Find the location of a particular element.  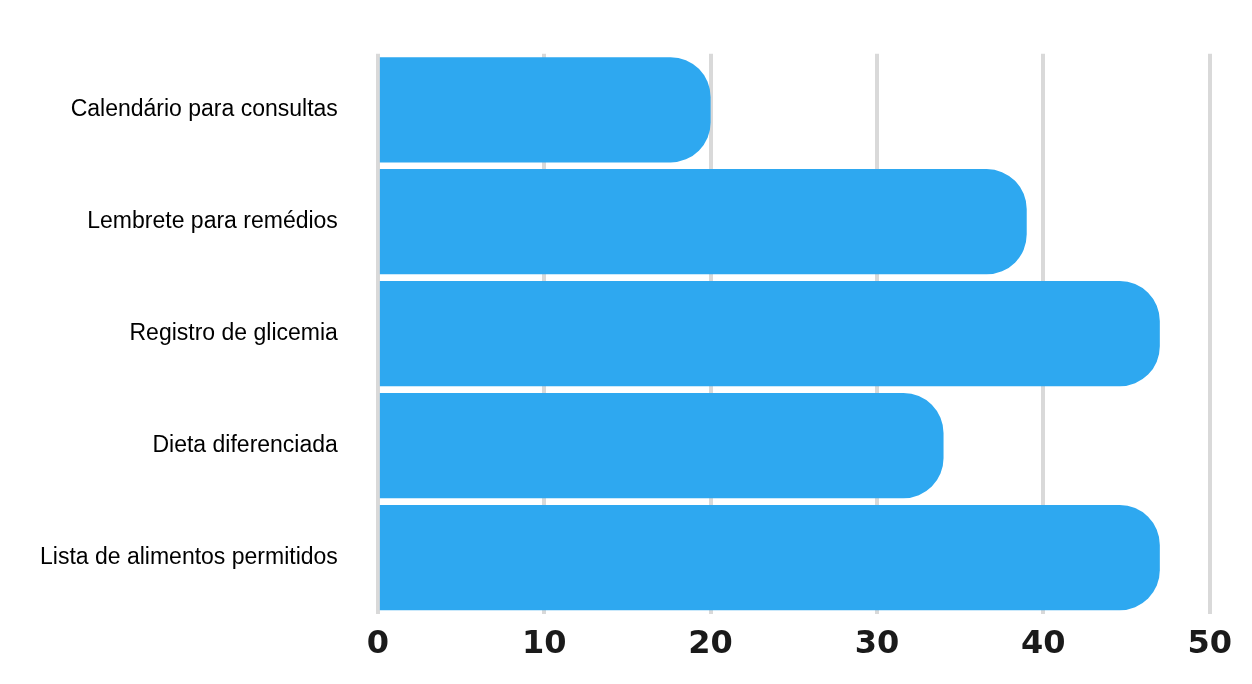

y-tick-label: Lembrete para remédios is located at coordinates (212, 220).